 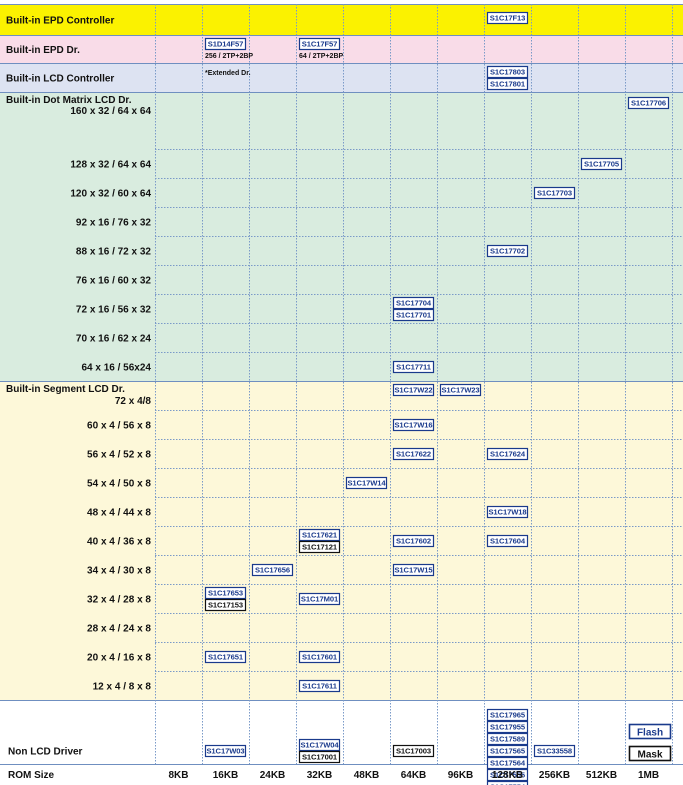 I want to click on chip-S1C17701: S1C17701, so click(x=413, y=315).